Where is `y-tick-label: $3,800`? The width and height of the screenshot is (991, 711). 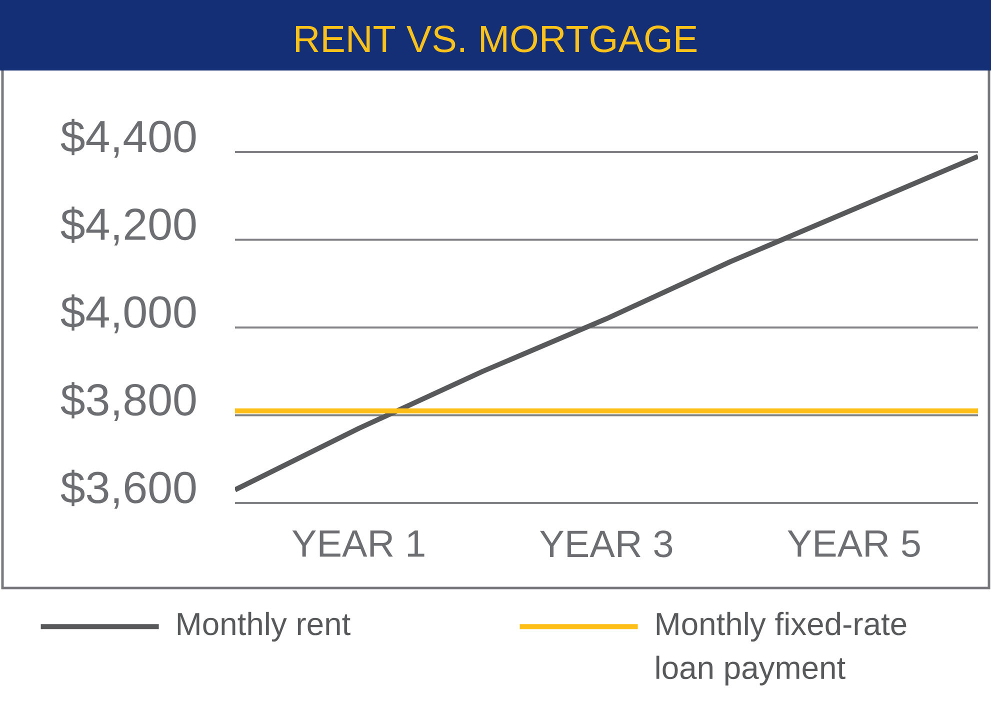
y-tick-label: $3,800 is located at coordinates (128, 401).